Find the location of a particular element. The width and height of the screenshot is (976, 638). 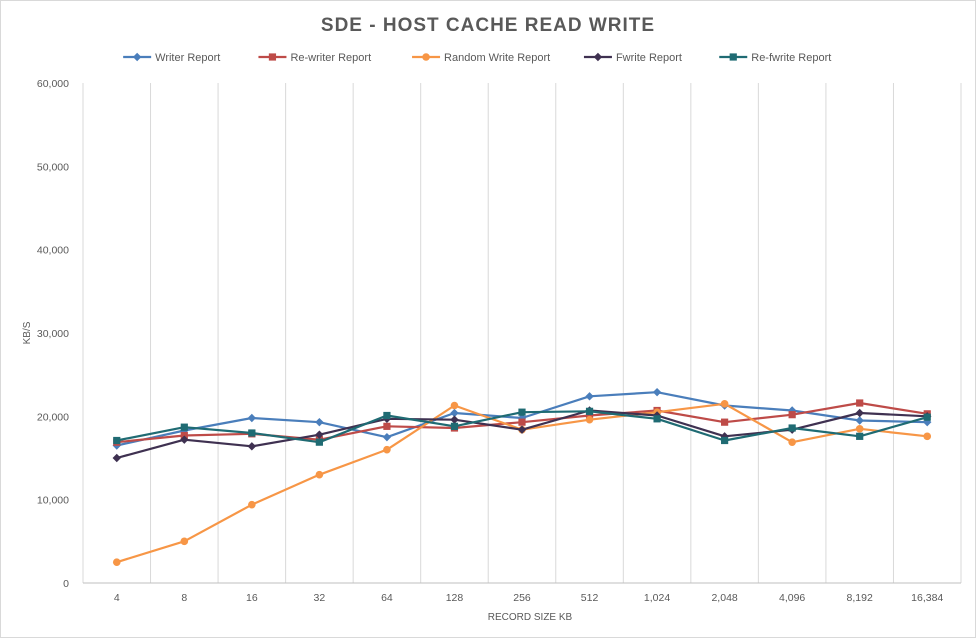

x-tick-label: 16 is located at coordinates (252, 598).